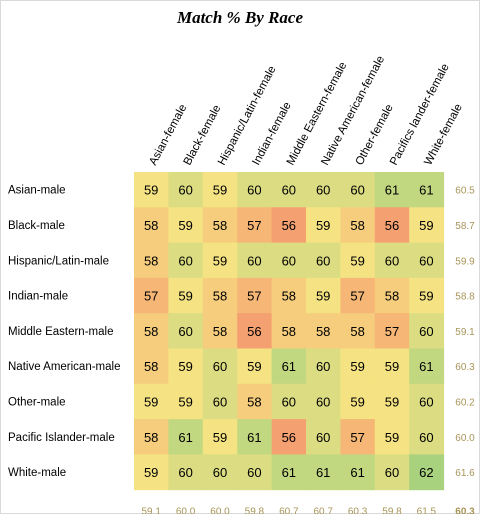 Image resolution: width=480 pixels, height=514 pixels. What do you see at coordinates (465, 297) in the screenshot?
I see `row-total-label: 58.8` at bounding box center [465, 297].